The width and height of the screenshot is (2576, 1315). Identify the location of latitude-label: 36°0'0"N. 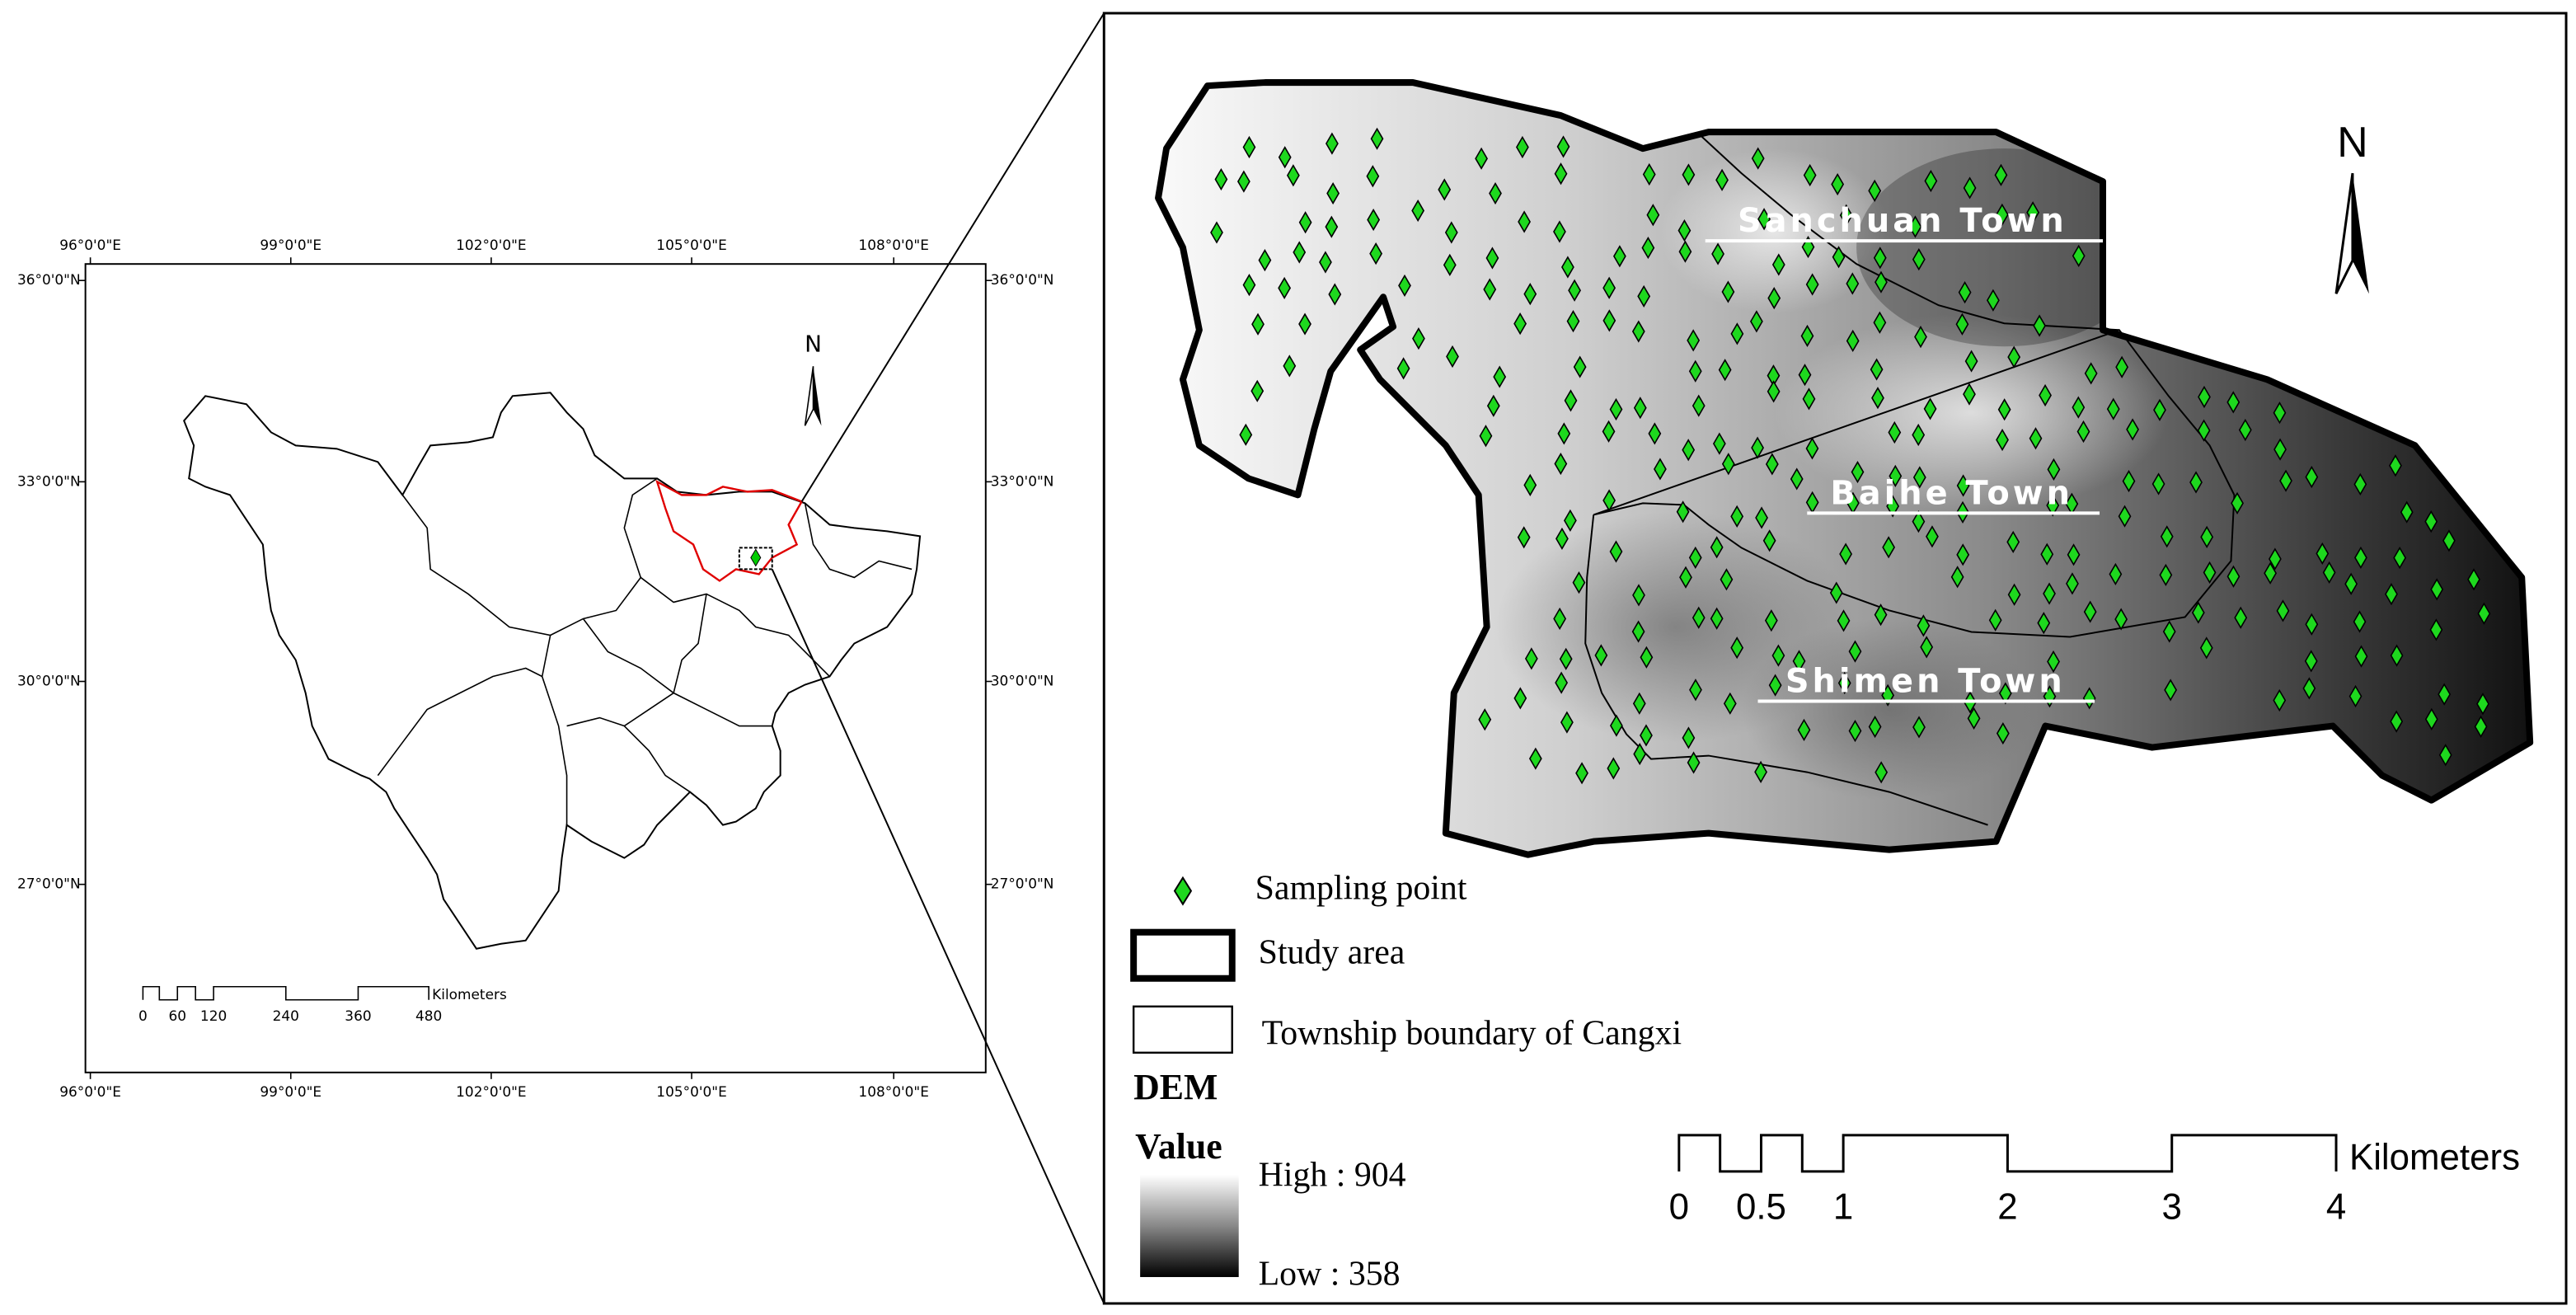
(1022, 280).